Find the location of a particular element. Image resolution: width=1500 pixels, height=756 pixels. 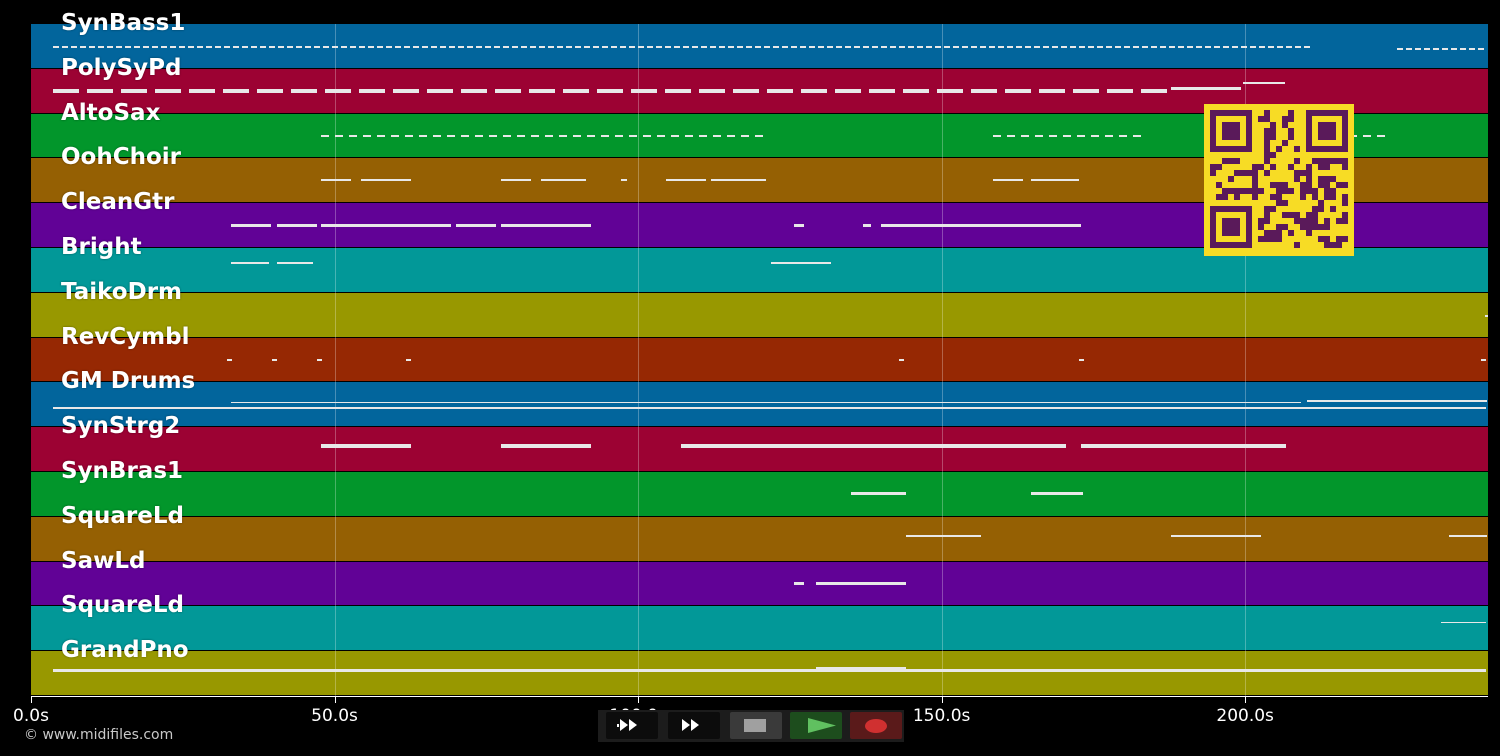

fast-forward-button is located at coordinates (694, 725).